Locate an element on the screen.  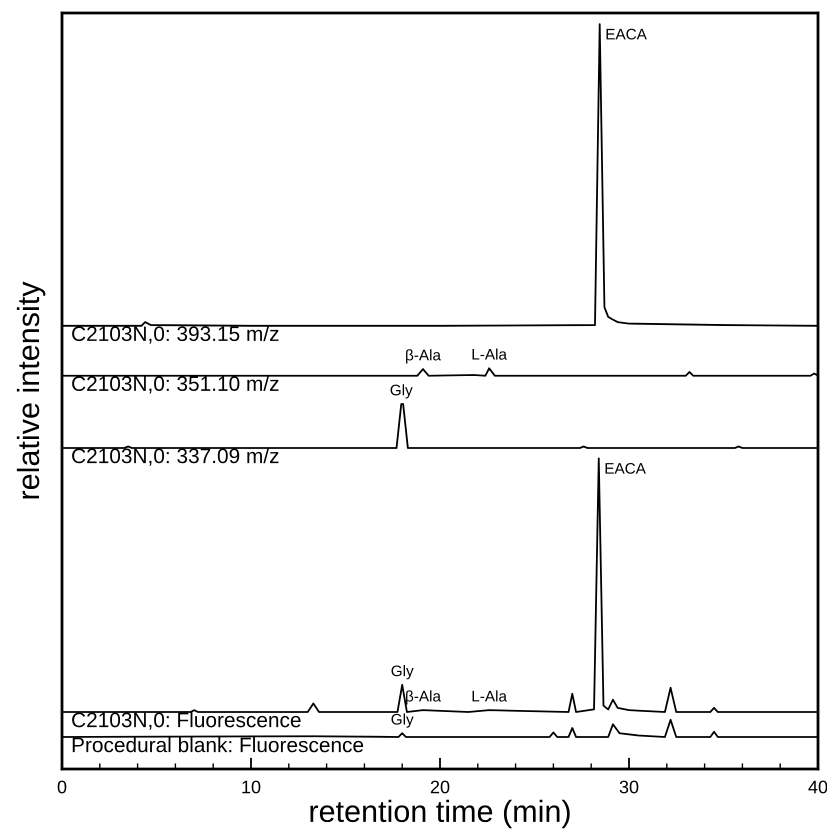
series-label: Procedural blank: Fluorescence is located at coordinates (218, 744).